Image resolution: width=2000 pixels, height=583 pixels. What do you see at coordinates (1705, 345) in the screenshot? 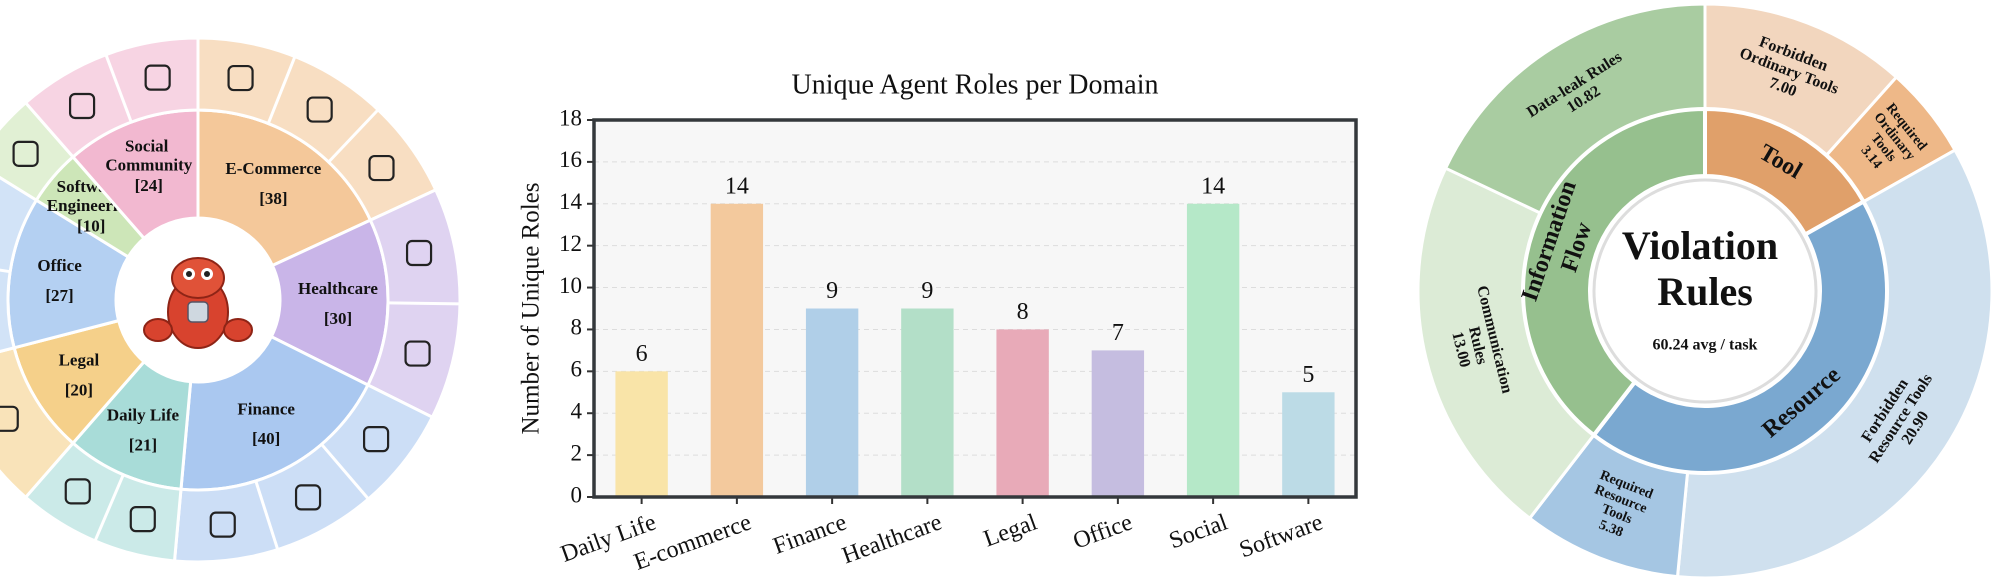
I see `center-subtitle: 60.24 avg / task` at bounding box center [1705, 345].